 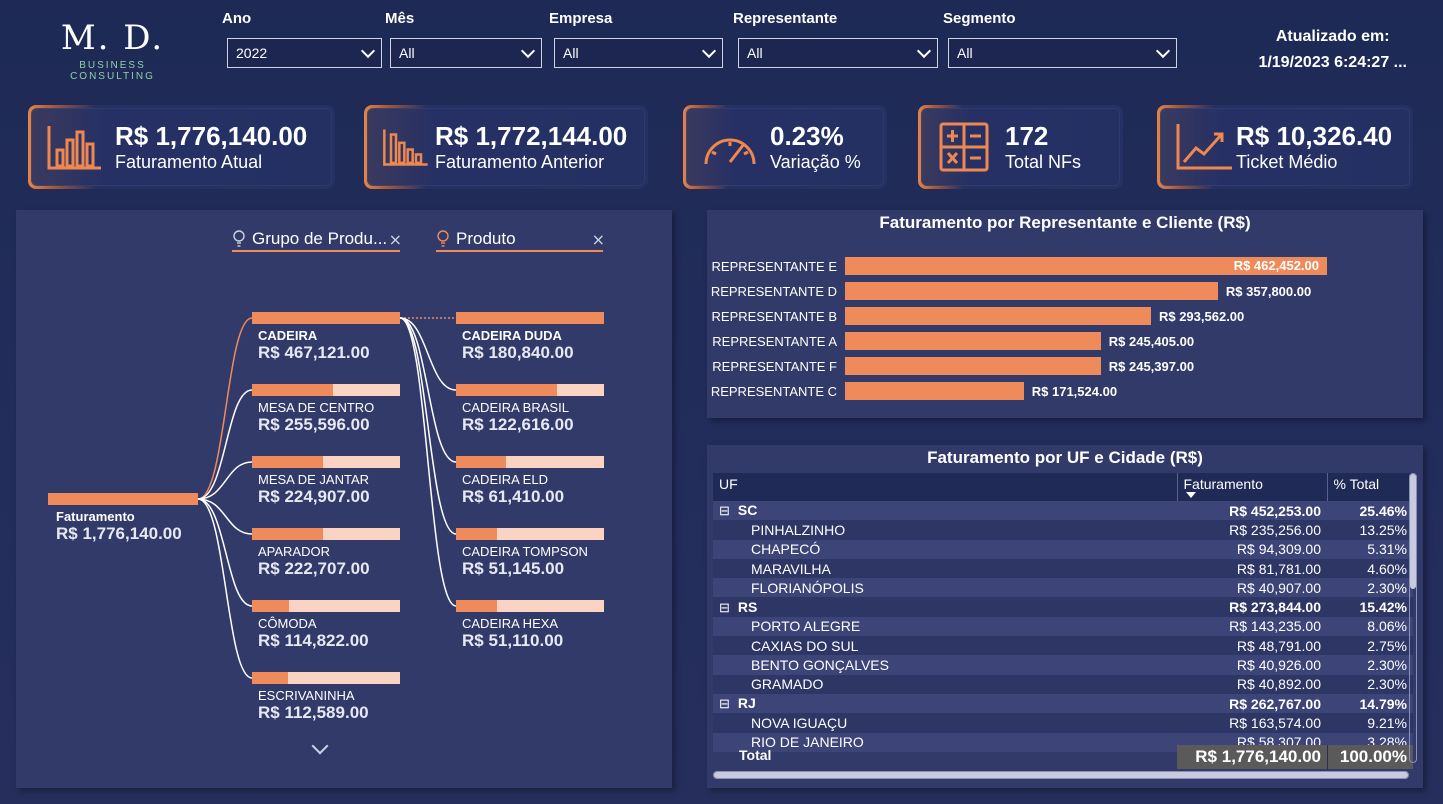 What do you see at coordinates (1163, 50) in the screenshot?
I see `chevron-down-icon` at bounding box center [1163, 50].